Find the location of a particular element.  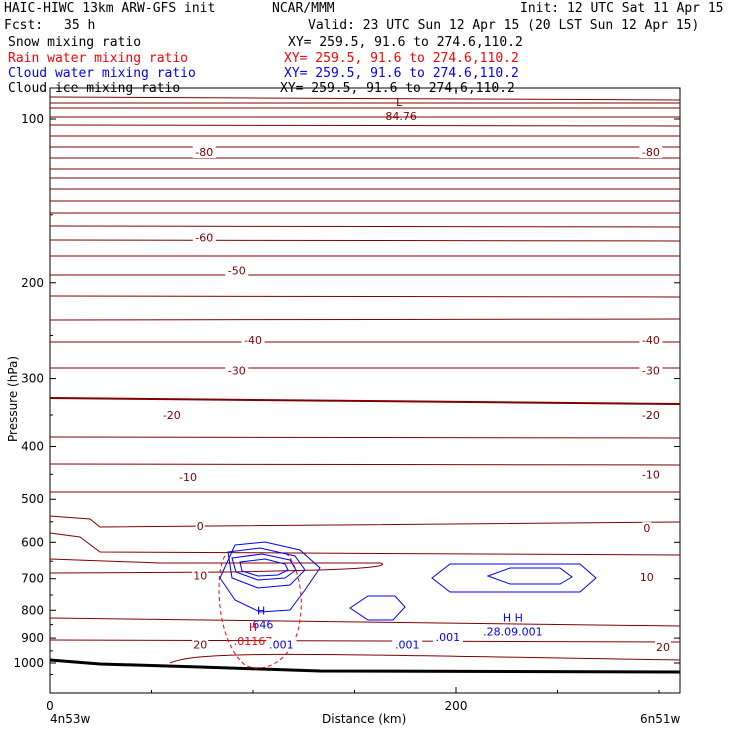

extremum-symbol: H H is located at coordinates (513, 617).